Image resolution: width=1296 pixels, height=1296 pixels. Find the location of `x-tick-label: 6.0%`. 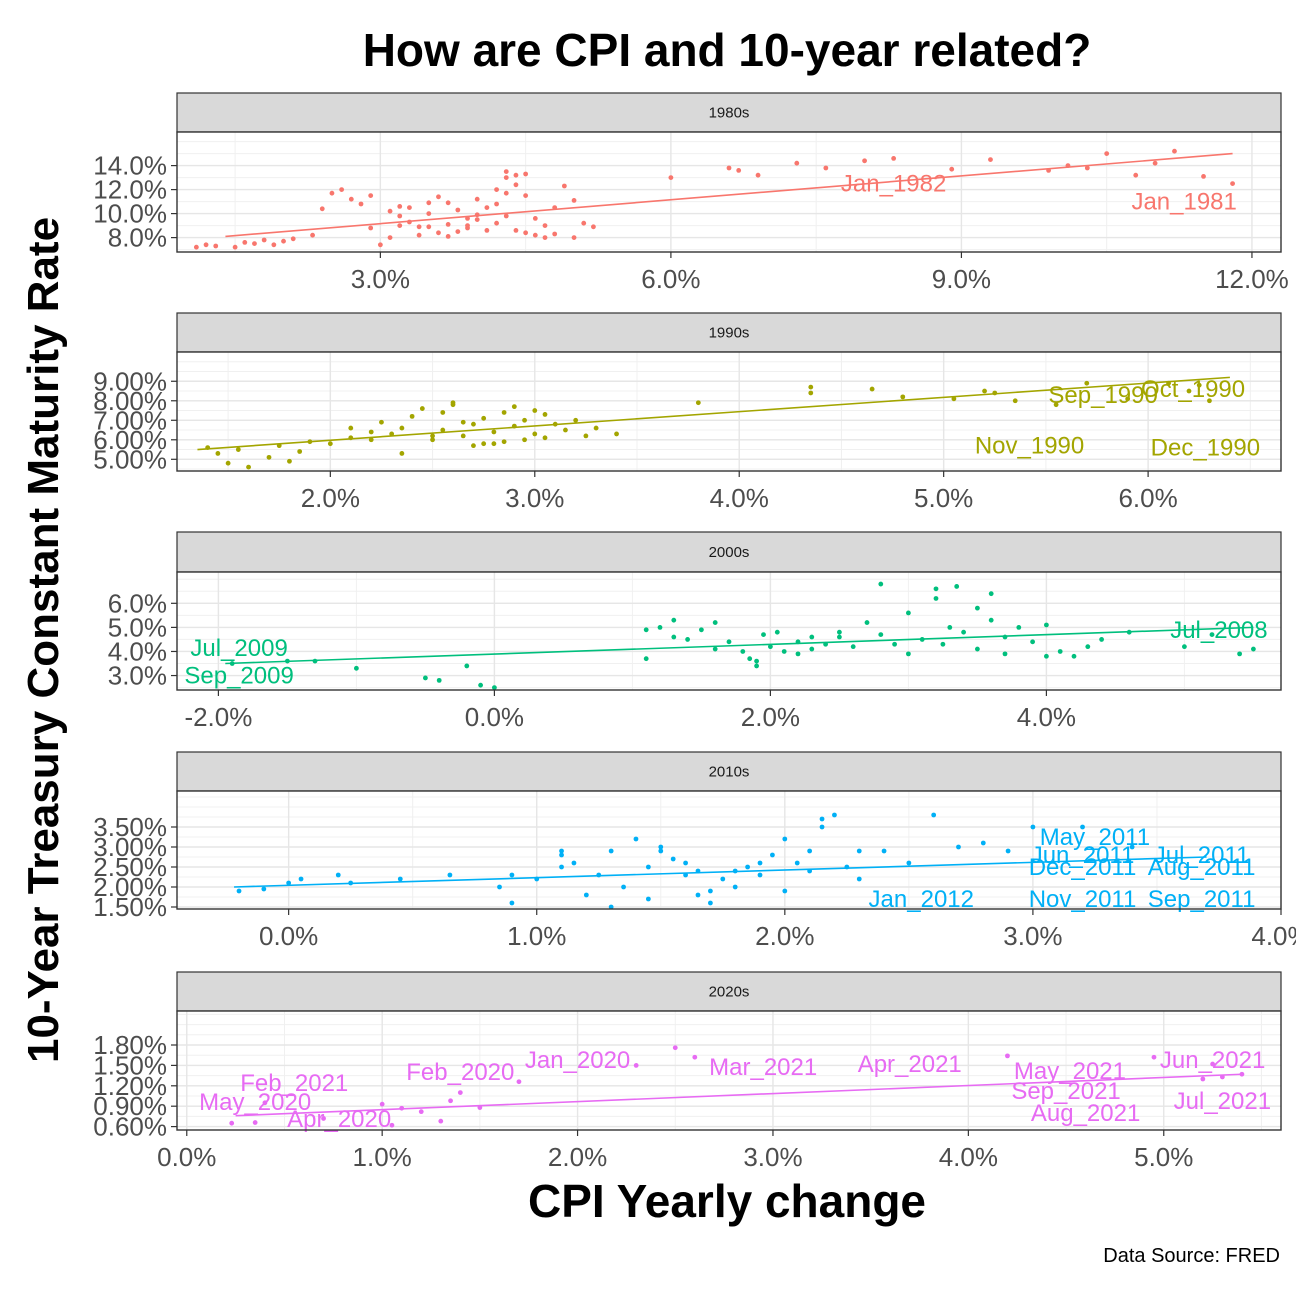

x-tick-label: 6.0% is located at coordinates (1147, 498).